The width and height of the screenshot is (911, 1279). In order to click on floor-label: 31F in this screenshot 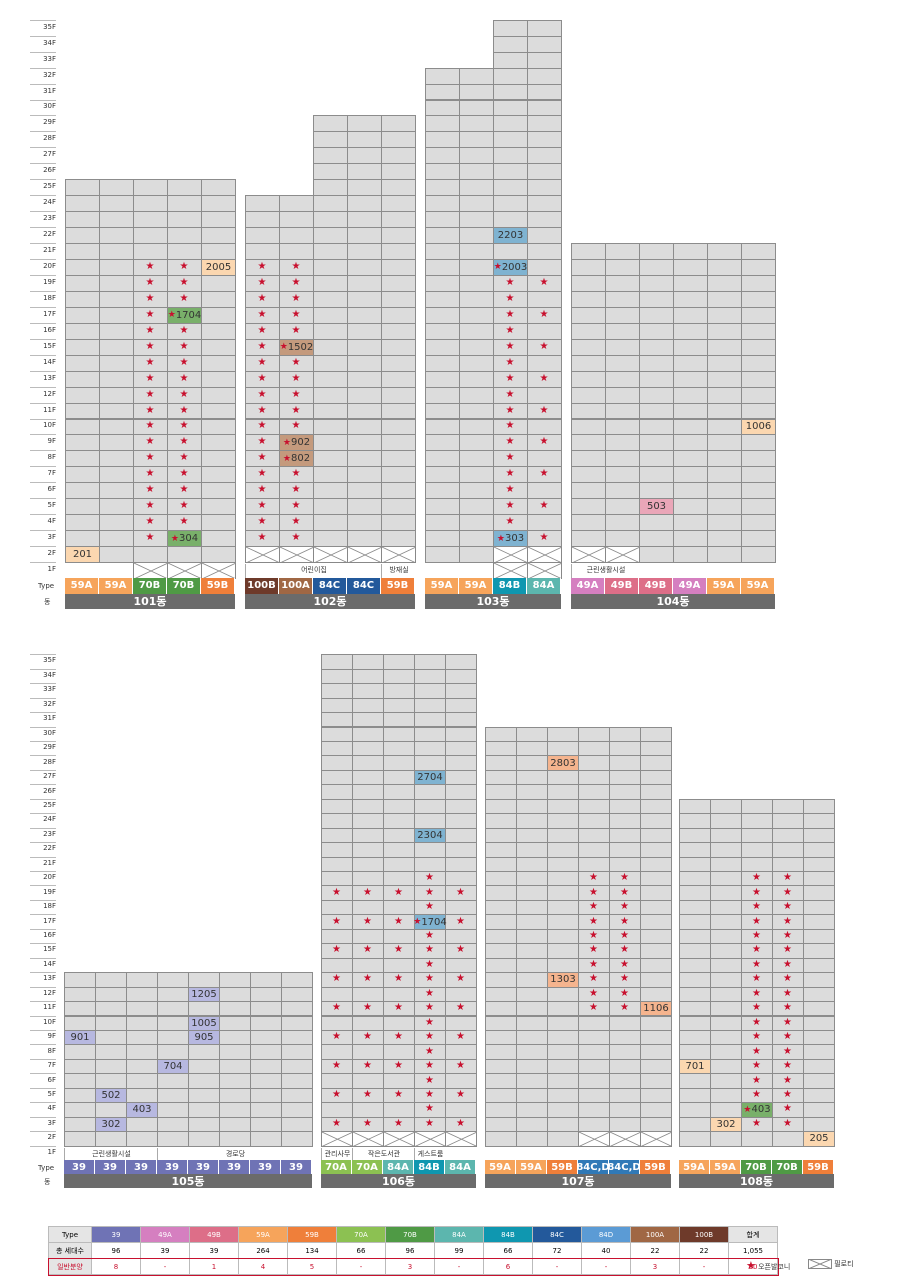, I will do `click(49, 90)`.